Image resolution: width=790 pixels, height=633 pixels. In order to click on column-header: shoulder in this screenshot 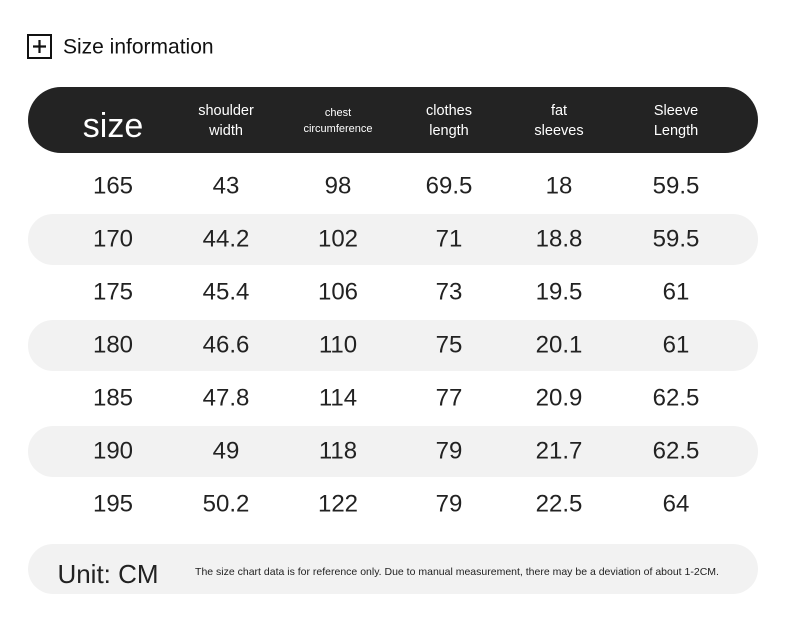, I will do `click(226, 111)`.